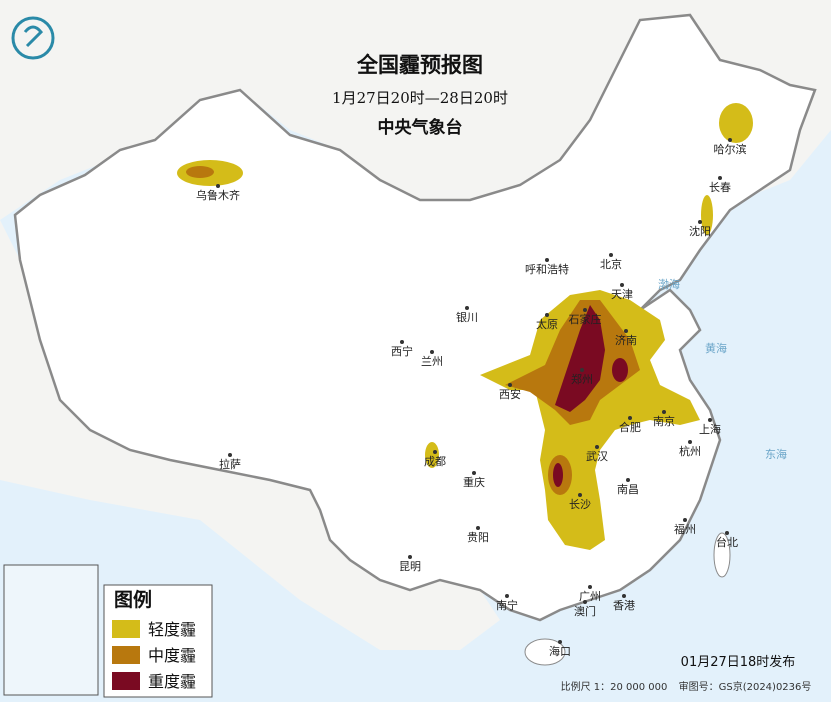  What do you see at coordinates (585, 319) in the screenshot?
I see `city-label: 石家庄` at bounding box center [585, 319].